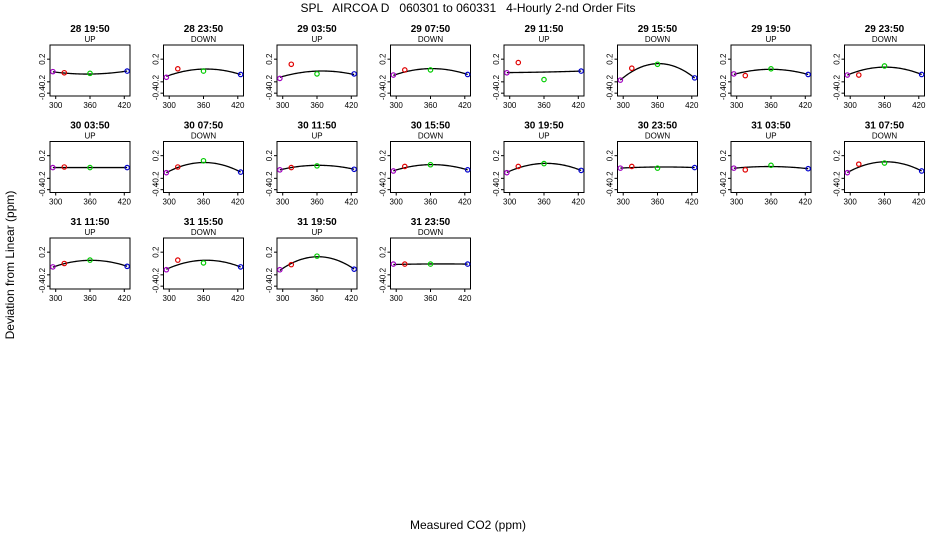 The image size is (936, 540). I want to click on panel-title: 31 11:50, so click(90, 222).